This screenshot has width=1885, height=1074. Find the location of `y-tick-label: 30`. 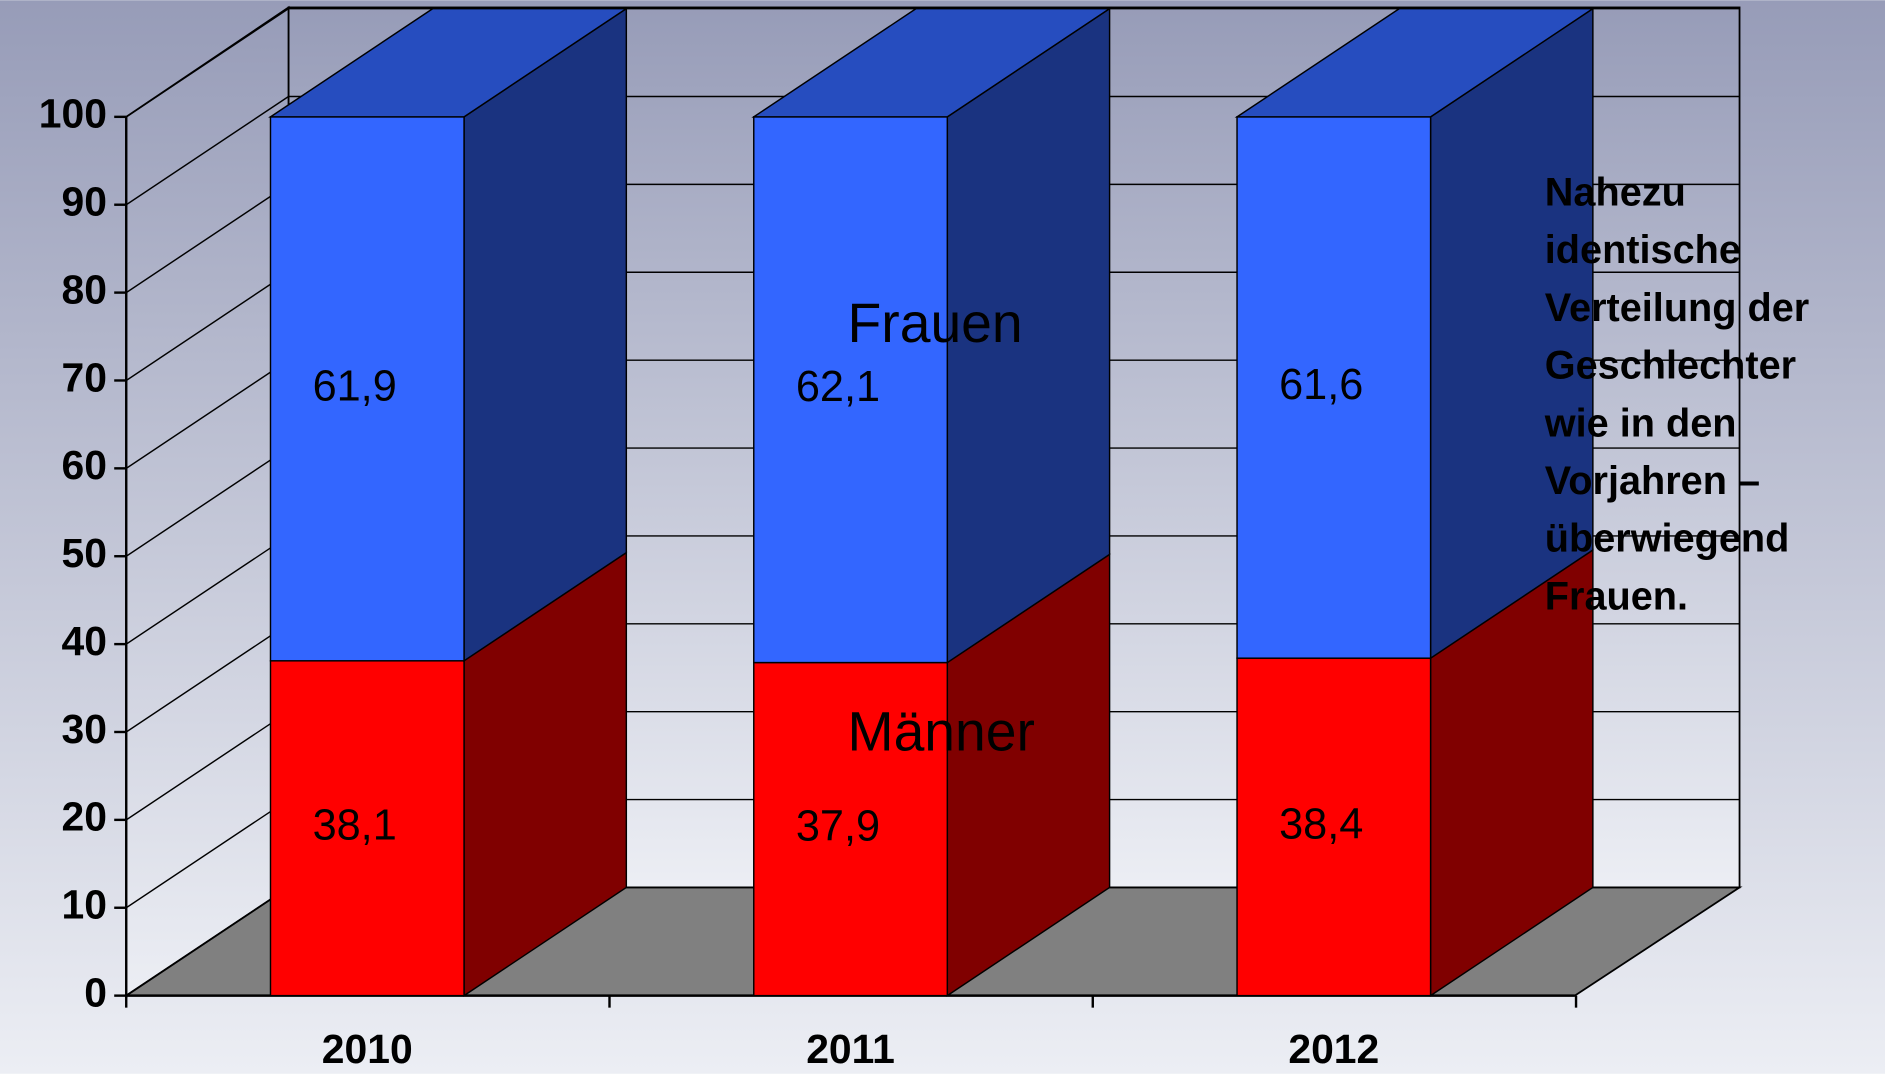

y-tick-label: 30 is located at coordinates (84, 729).